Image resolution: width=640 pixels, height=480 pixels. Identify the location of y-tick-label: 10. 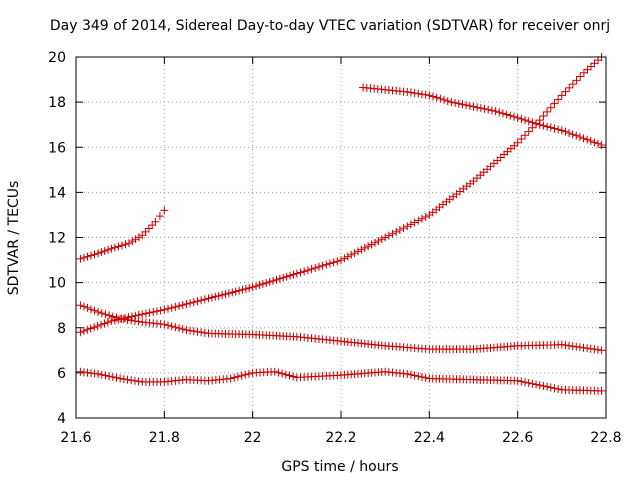
(57, 284).